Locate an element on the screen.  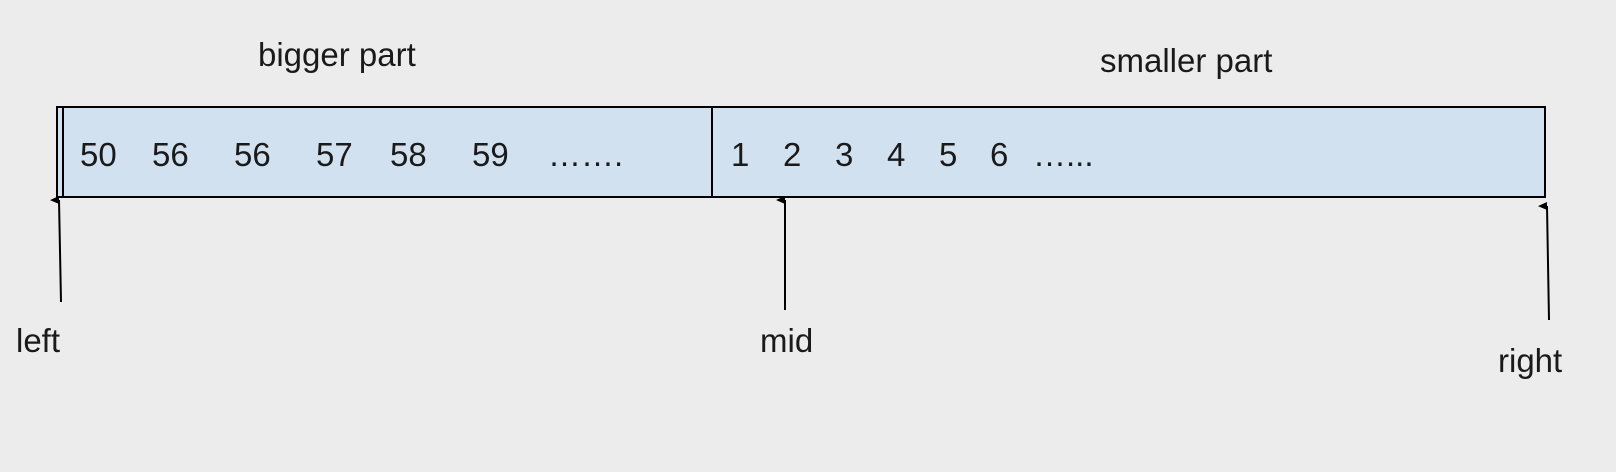
array-cell: 4 is located at coordinates (896, 154).